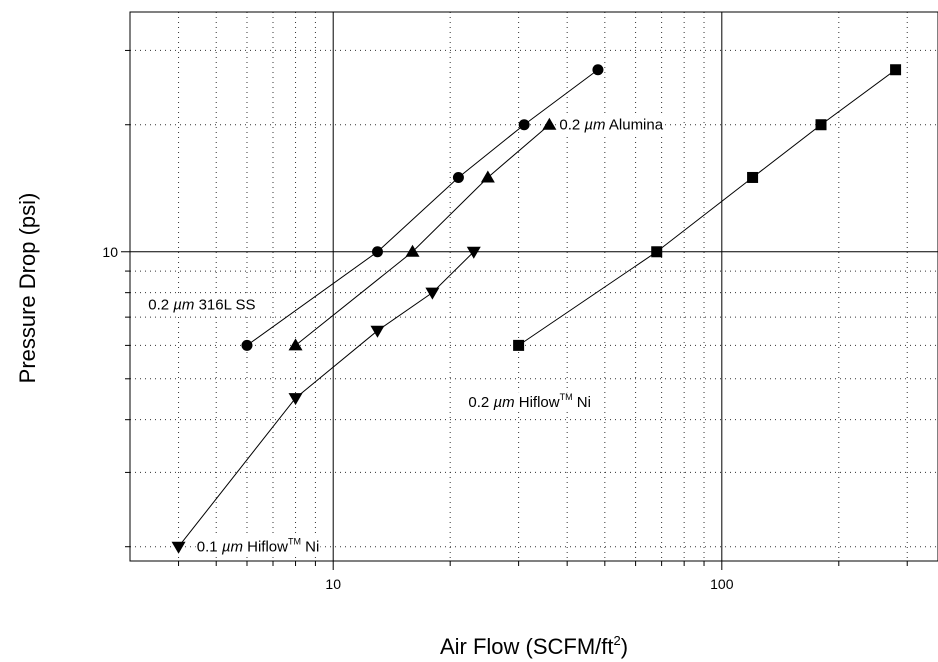  What do you see at coordinates (635, 125) in the screenshot?
I see `series-label-name: Alumina` at bounding box center [635, 125].